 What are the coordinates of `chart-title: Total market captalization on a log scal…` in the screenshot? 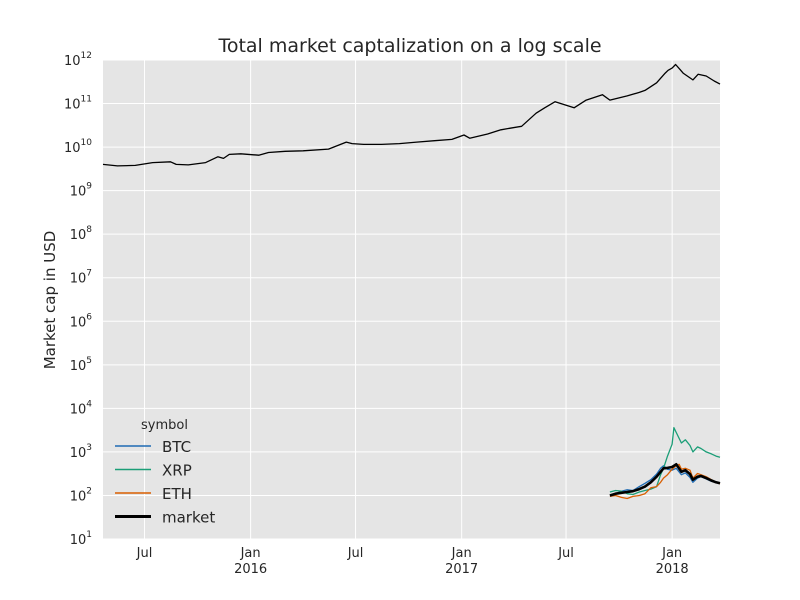 It's located at (409, 46).